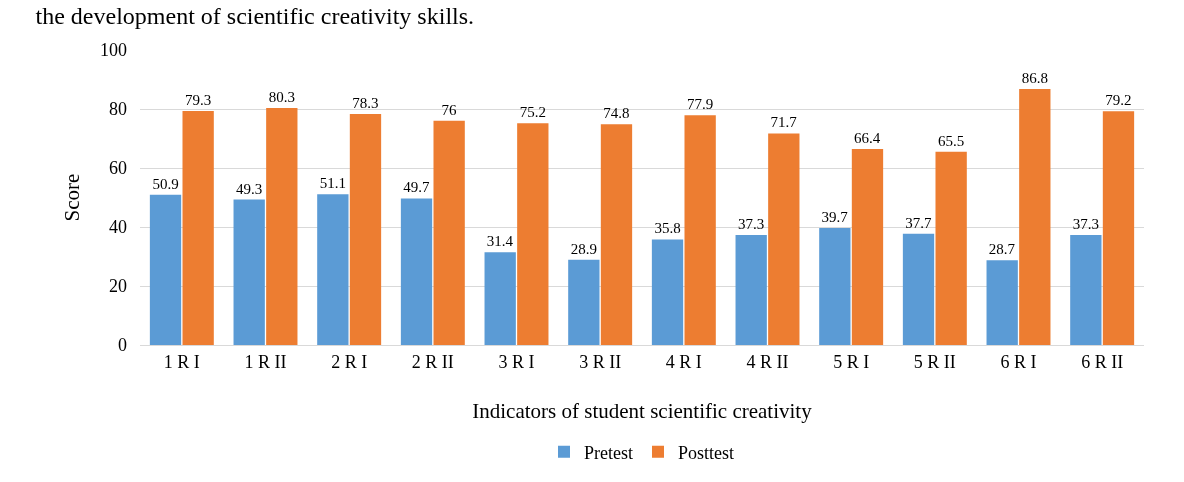 This screenshot has width=1184, height=482. Describe the element at coordinates (500, 241) in the screenshot. I see `data-label: 31.4` at that location.